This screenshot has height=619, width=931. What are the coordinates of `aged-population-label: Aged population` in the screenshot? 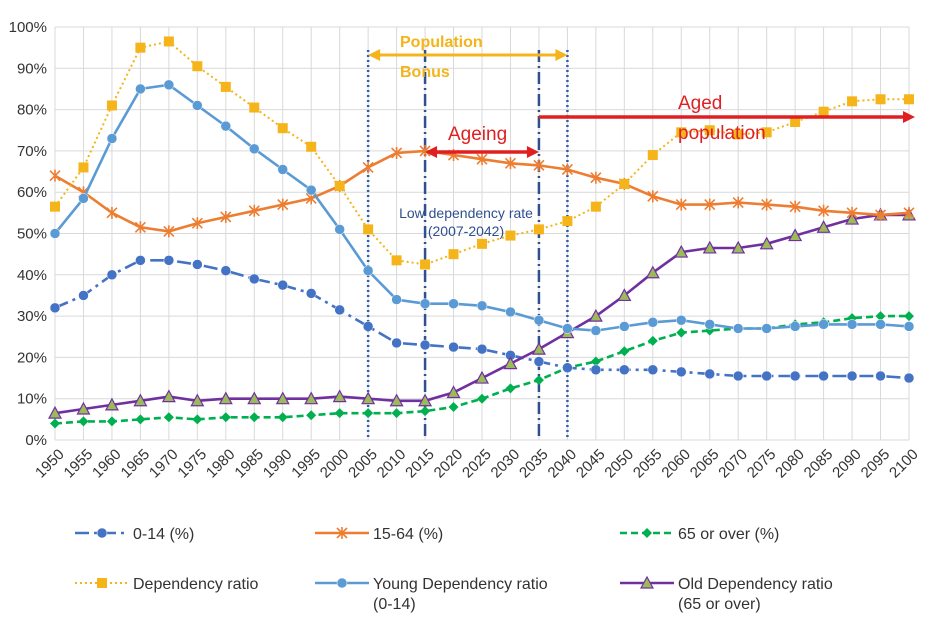 It's located at (722, 118).